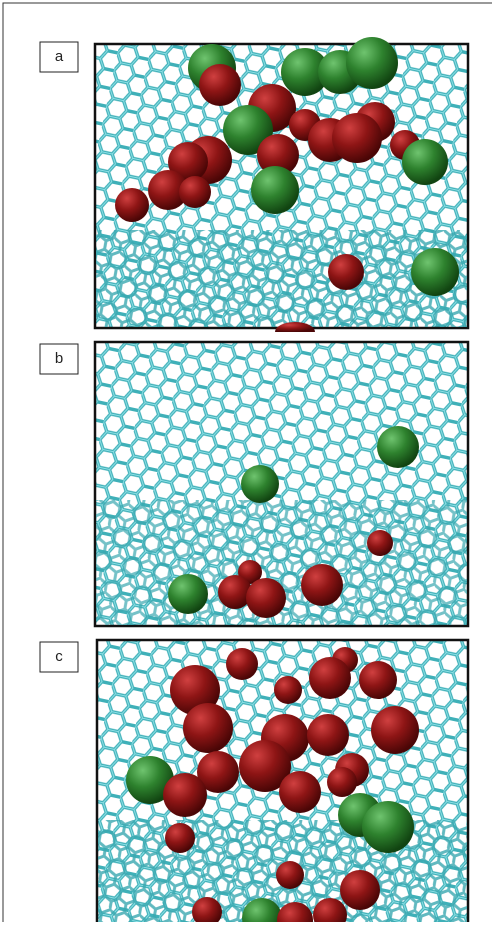 Image resolution: width=492 pixels, height=927 pixels. What do you see at coordinates (295, 327) in the screenshot?
I see `atom-fragment` at bounding box center [295, 327].